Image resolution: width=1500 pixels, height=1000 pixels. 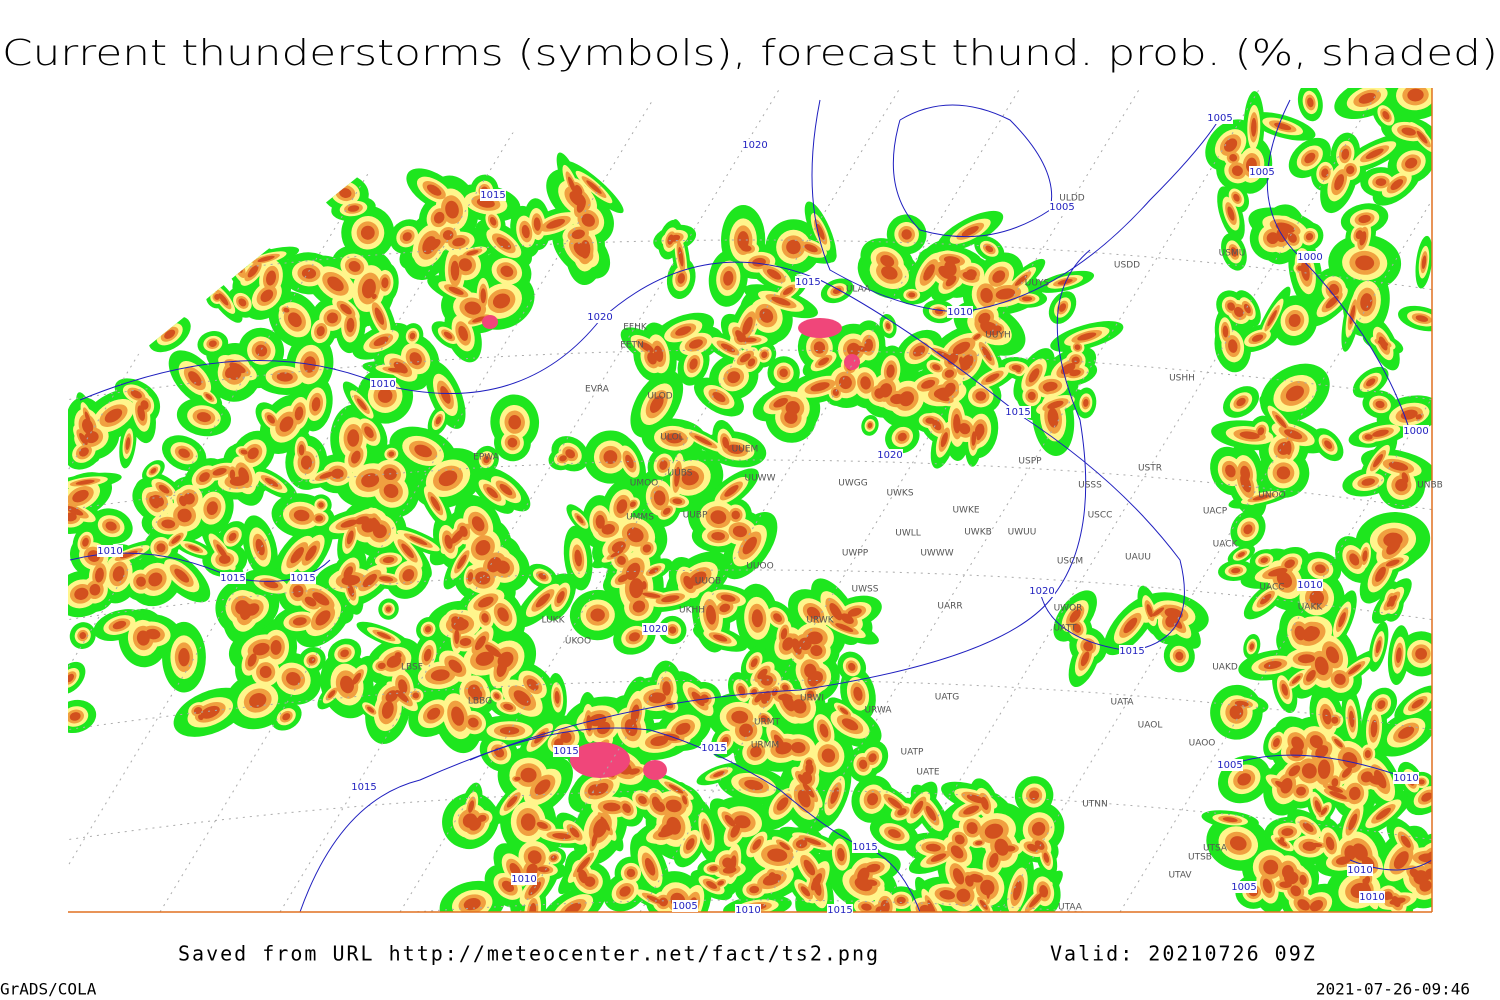 I want to click on station-code: UWGG, so click(x=852, y=484).